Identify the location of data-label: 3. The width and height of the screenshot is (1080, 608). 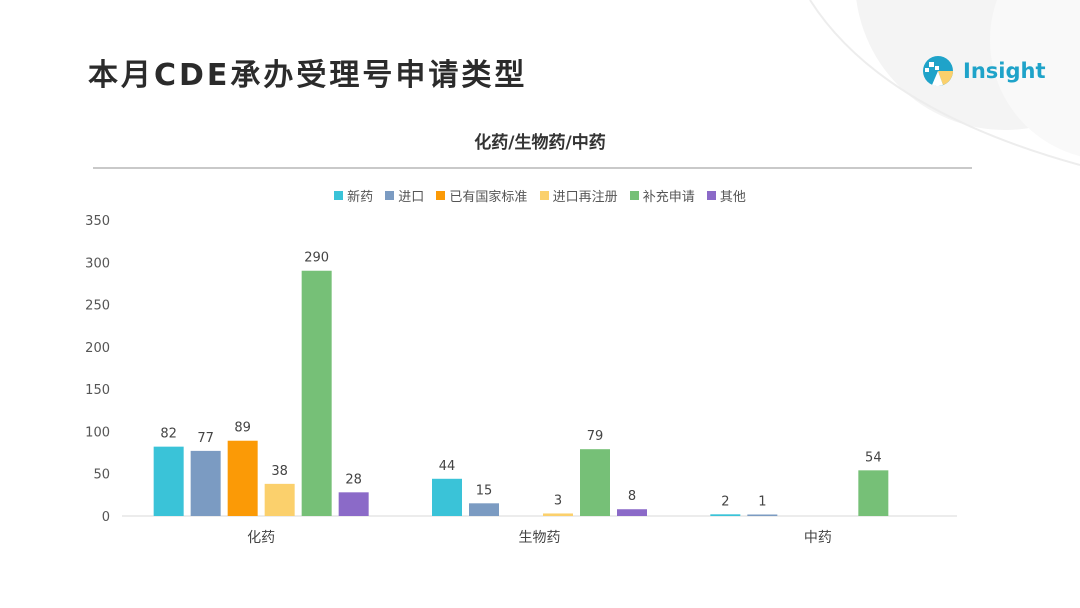
(558, 500).